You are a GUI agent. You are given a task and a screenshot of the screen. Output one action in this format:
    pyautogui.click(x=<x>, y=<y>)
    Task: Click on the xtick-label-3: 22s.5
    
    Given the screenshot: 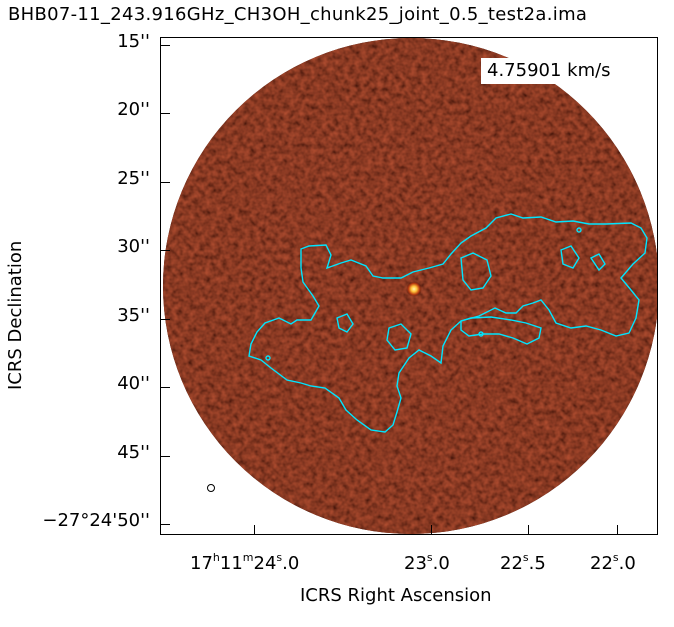 What is the action you would take?
    pyautogui.click(x=523, y=562)
    